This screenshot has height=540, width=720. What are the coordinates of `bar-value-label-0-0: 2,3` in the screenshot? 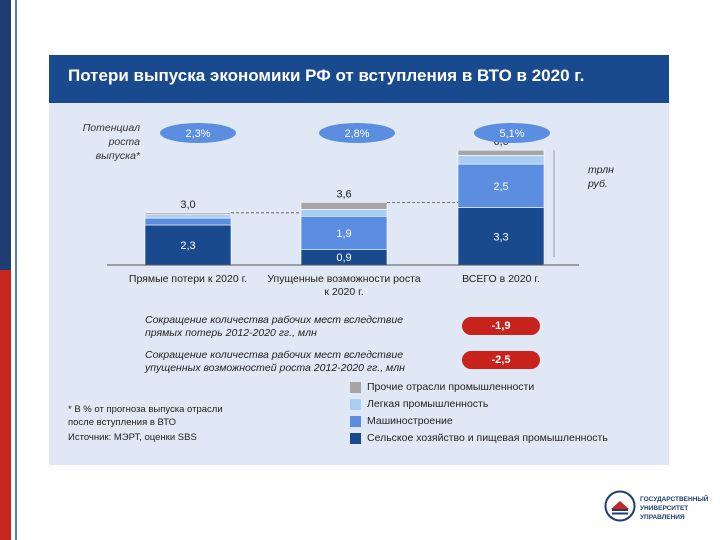 It's located at (187, 246).